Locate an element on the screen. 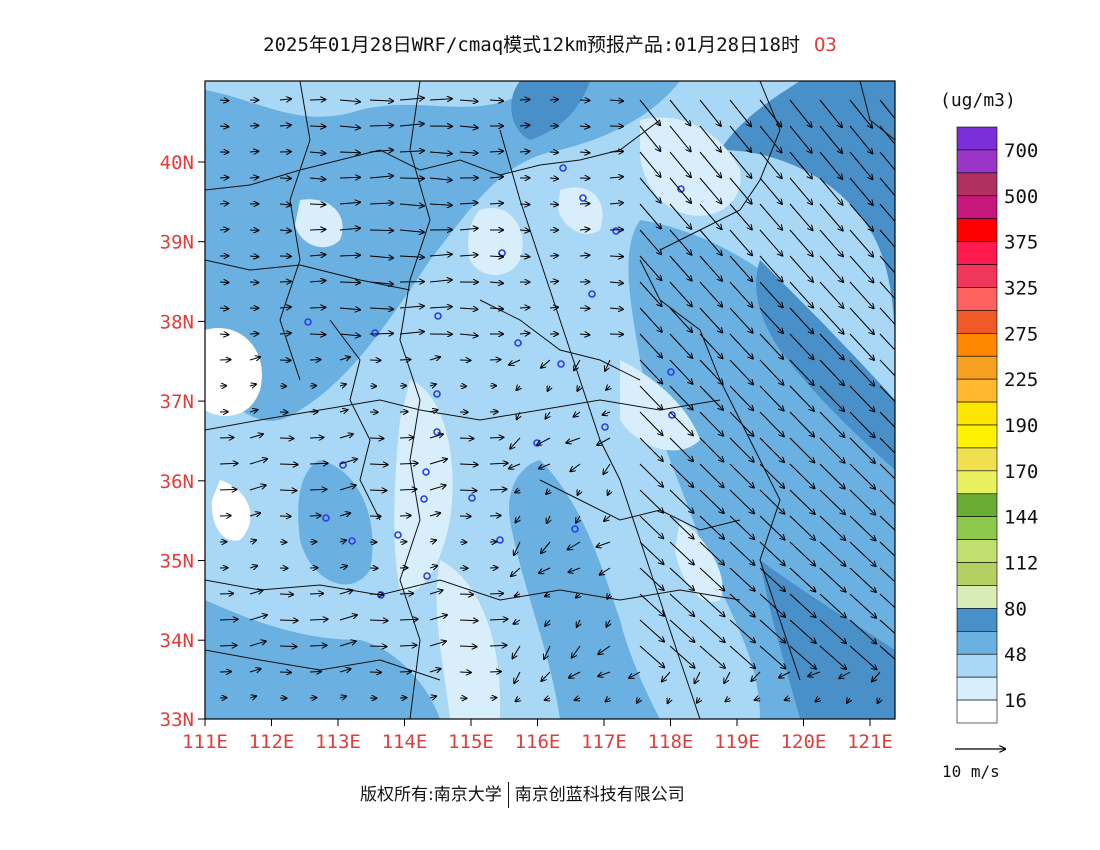  lon-label: 113E is located at coordinates (338, 742).